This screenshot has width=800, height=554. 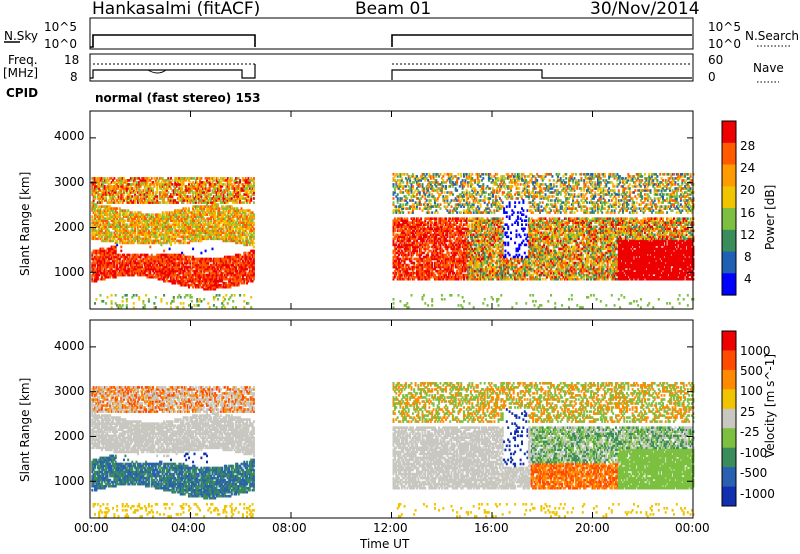 I want to click on velocity-cbar-tick: -100, so click(x=753, y=453).